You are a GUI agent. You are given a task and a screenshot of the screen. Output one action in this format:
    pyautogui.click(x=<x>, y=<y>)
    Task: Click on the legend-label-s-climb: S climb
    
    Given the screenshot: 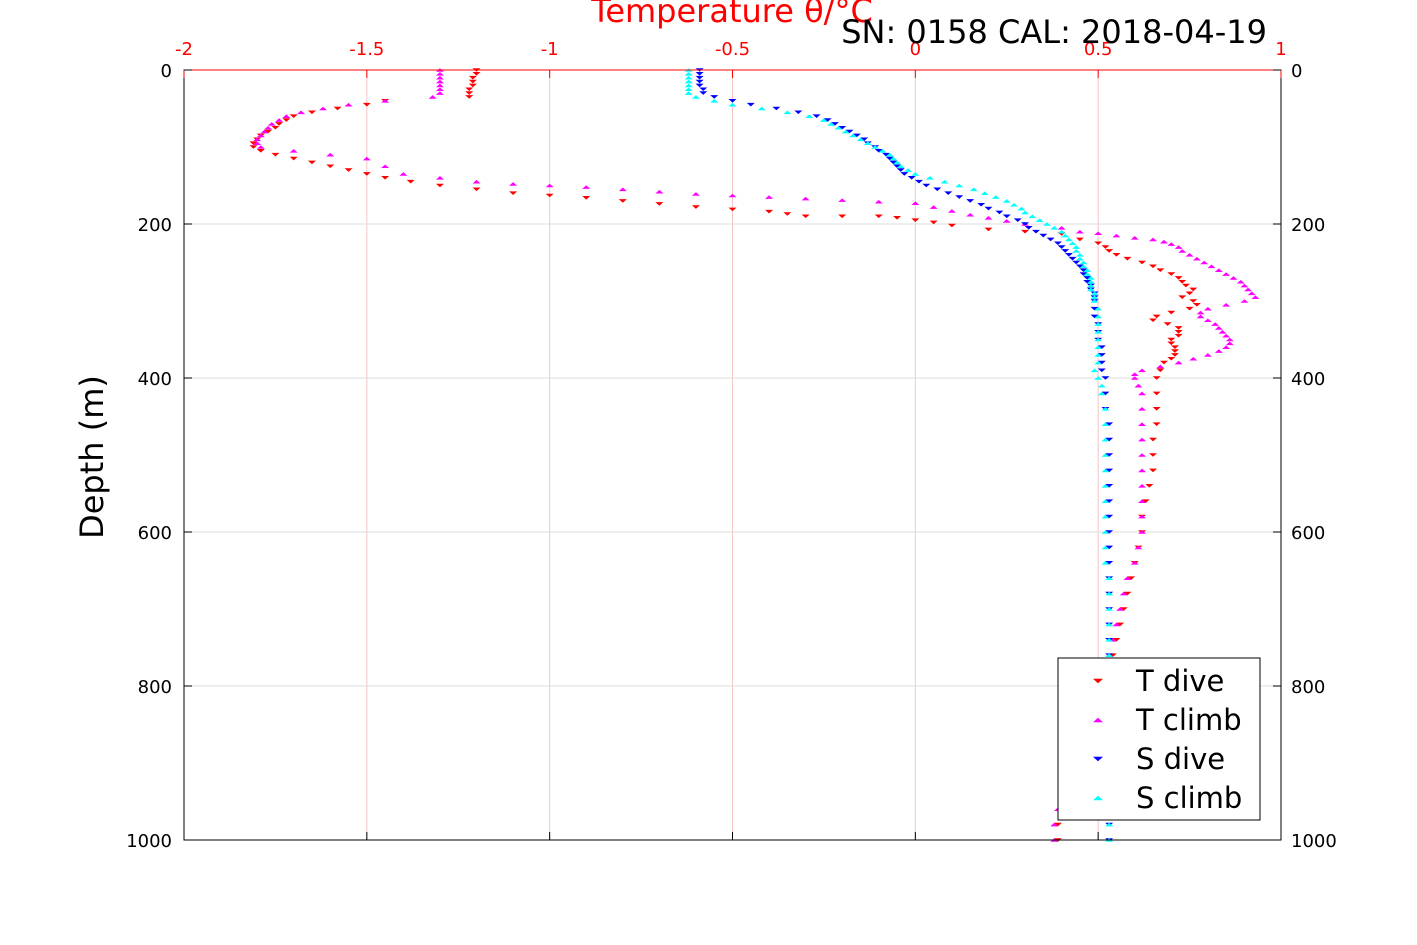 What is the action you would take?
    pyautogui.click(x=1189, y=798)
    